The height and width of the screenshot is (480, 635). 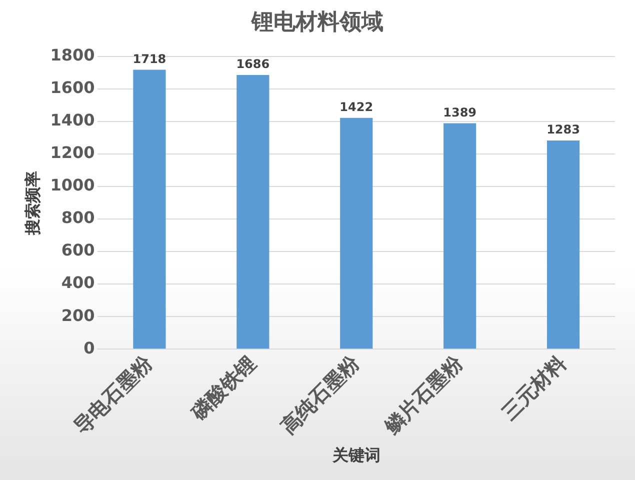 I want to click on x-tick-label: 鳞片石墨粉, so click(x=423, y=395).